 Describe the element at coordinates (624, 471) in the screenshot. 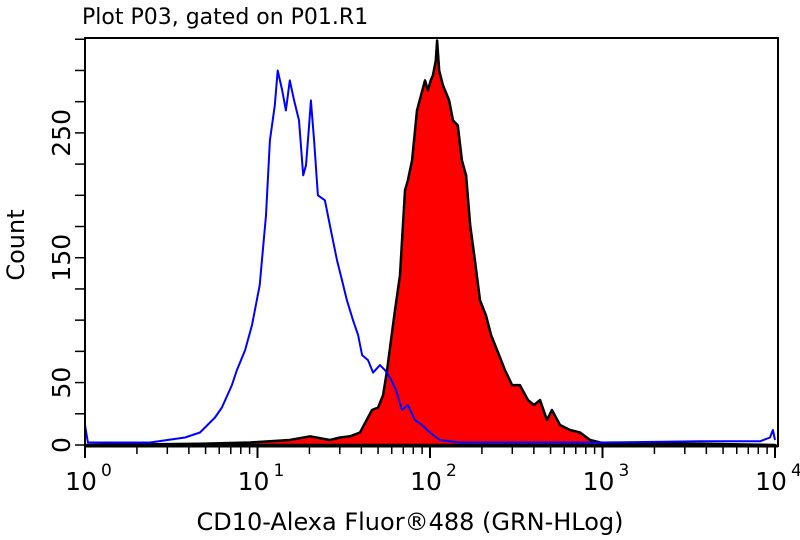

I see `x-tick-exponent: 3` at that location.